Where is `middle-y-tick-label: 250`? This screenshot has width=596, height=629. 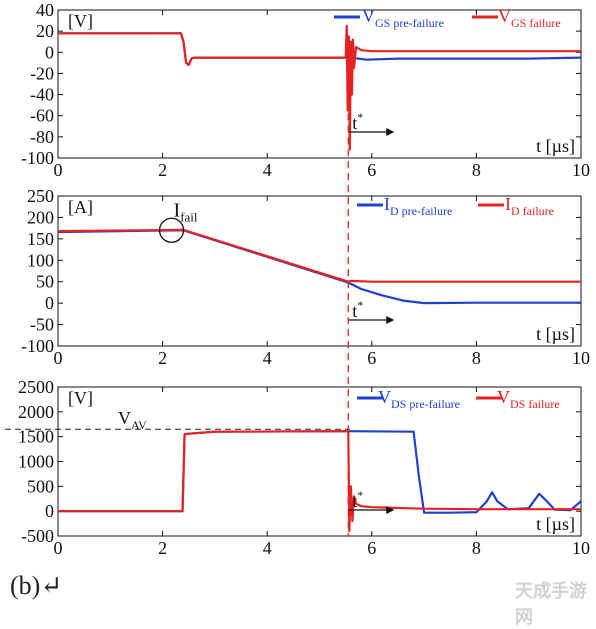
middle-y-tick-label: 250 is located at coordinates (40, 196).